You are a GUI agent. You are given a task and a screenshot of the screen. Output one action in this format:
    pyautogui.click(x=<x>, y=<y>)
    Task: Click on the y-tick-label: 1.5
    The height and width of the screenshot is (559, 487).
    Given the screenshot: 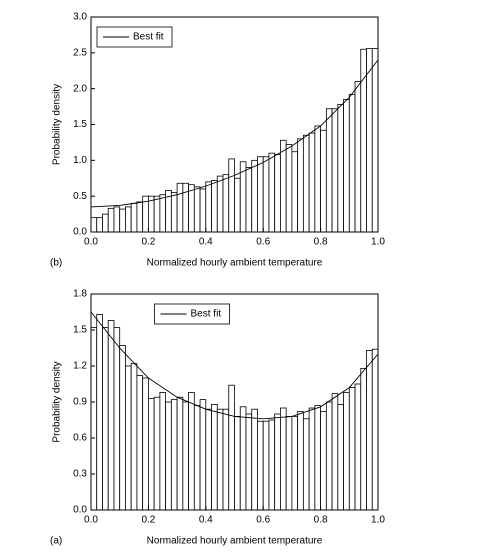 What is the action you would take?
    pyautogui.click(x=80, y=330)
    